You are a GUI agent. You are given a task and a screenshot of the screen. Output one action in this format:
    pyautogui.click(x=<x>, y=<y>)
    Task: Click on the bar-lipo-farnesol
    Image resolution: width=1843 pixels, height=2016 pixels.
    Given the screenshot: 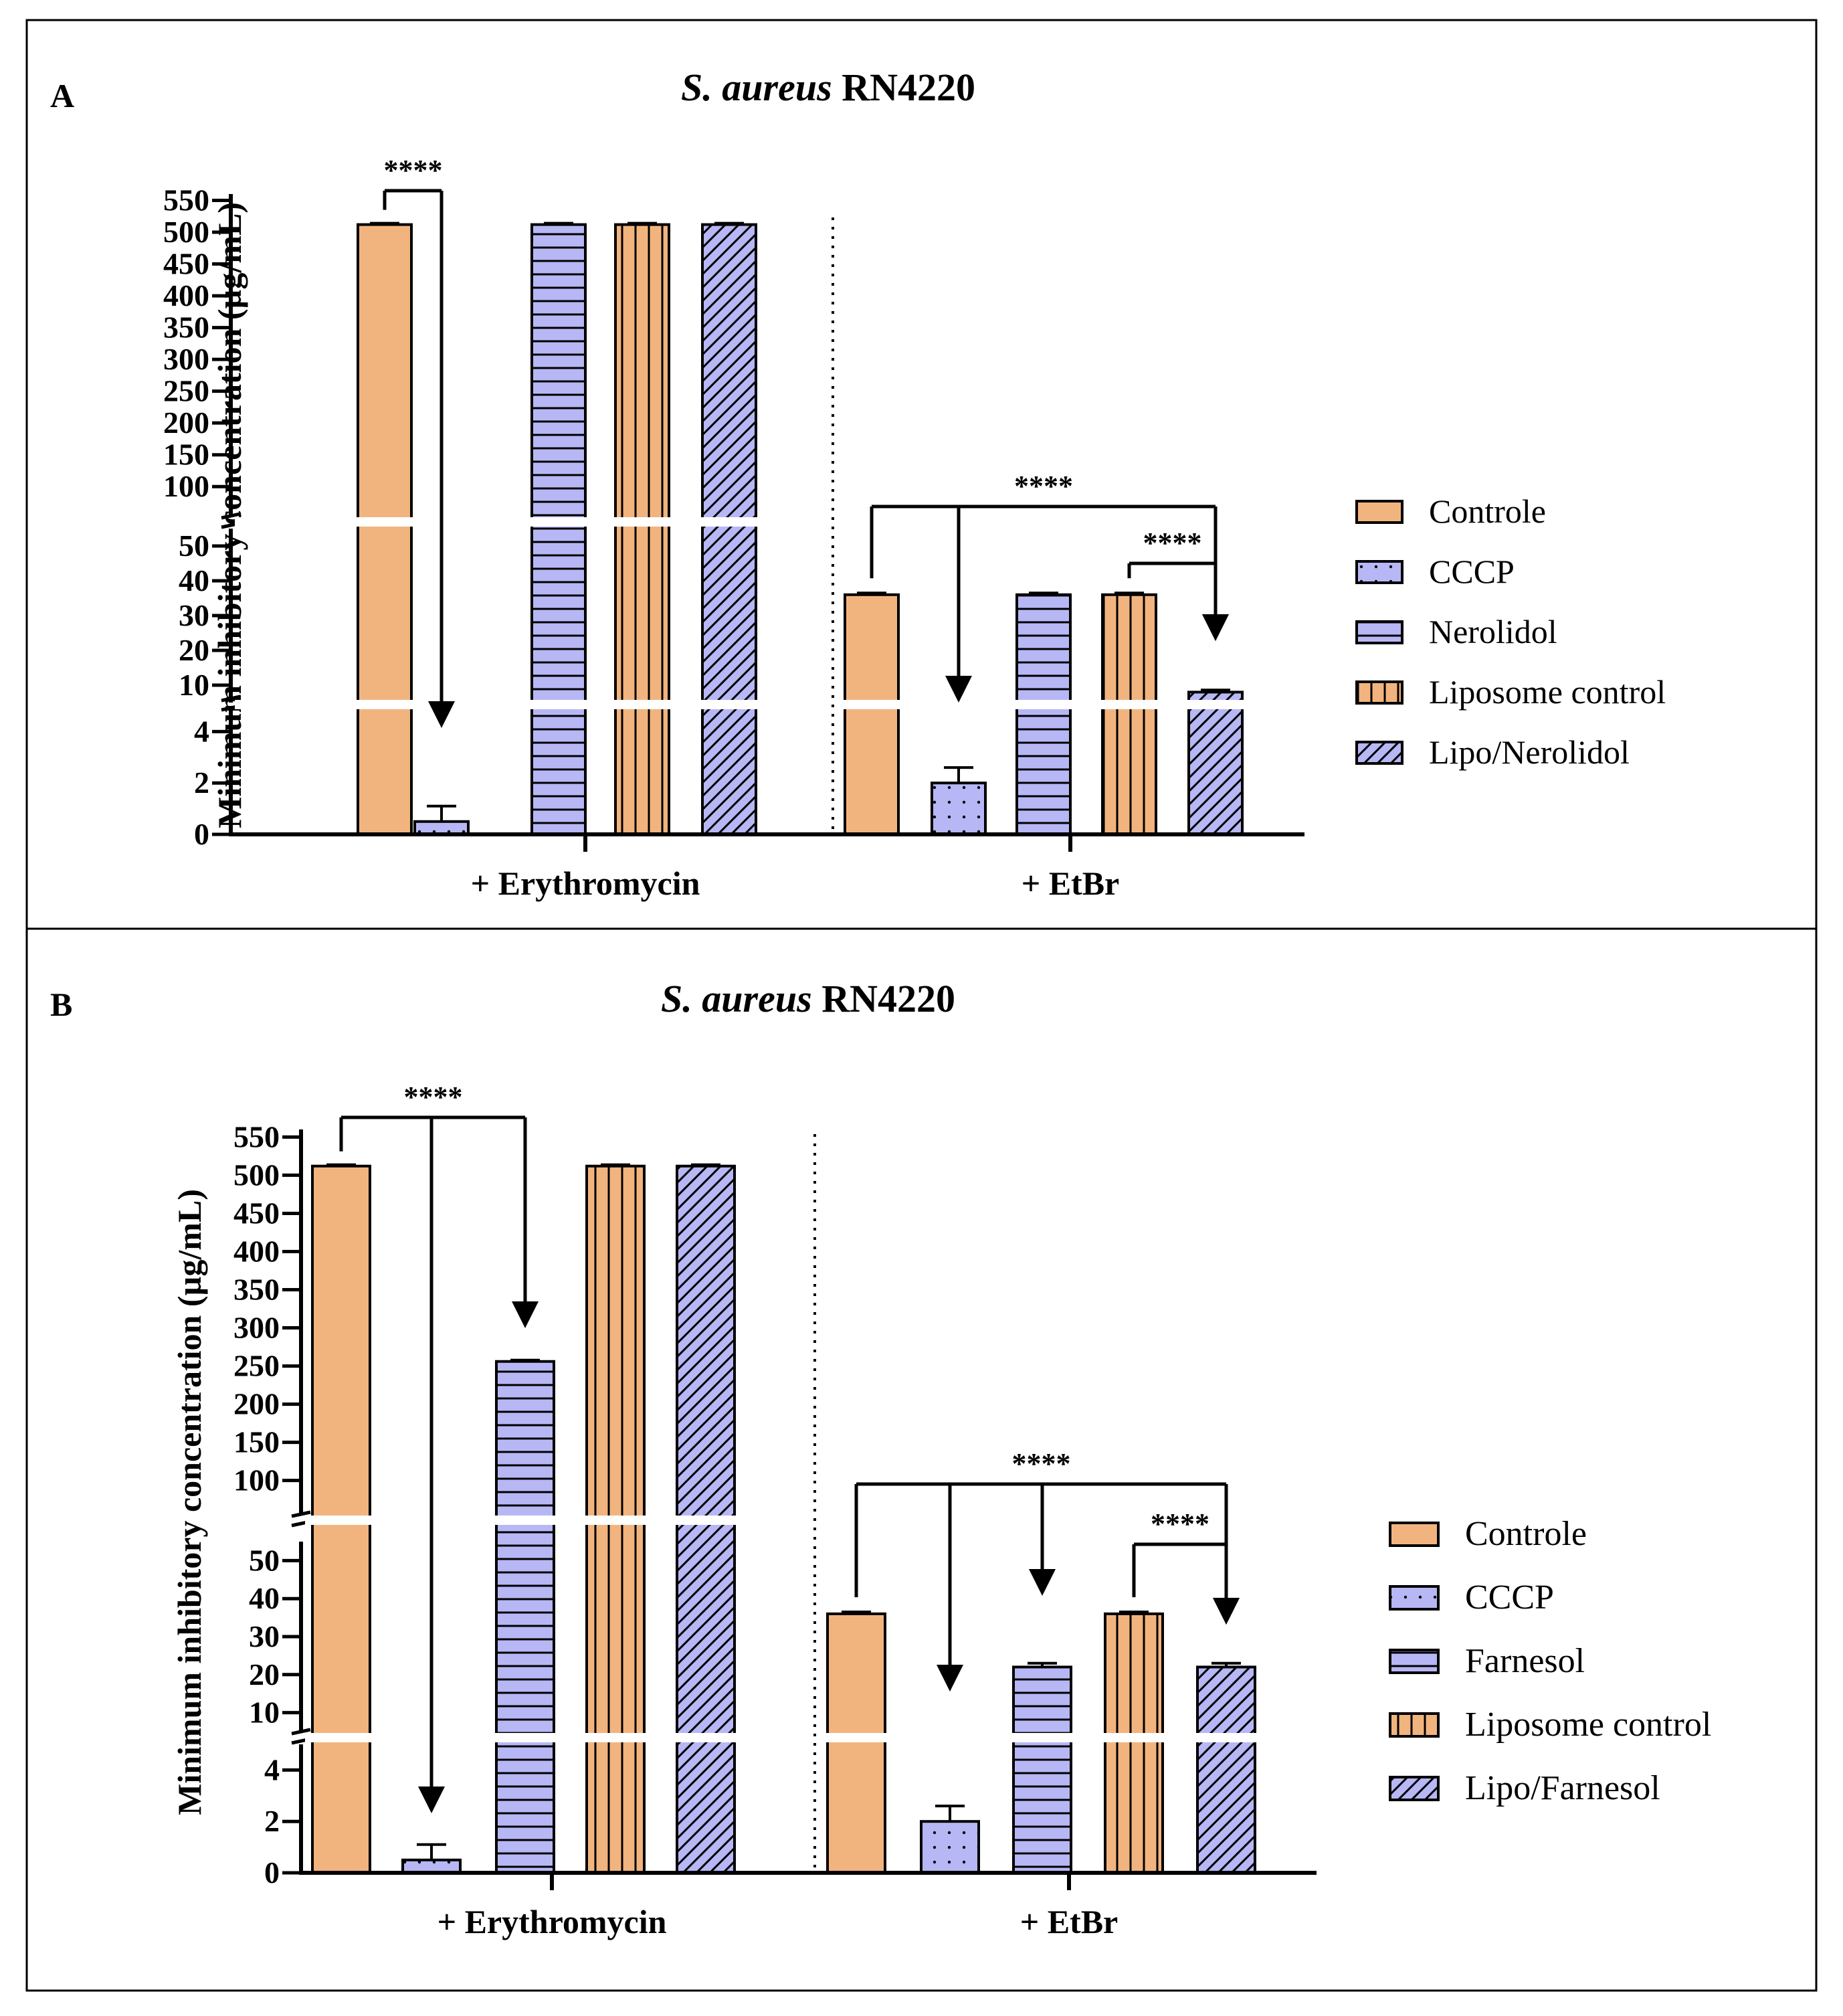 What is the action you would take?
    pyautogui.click(x=1226, y=1769)
    